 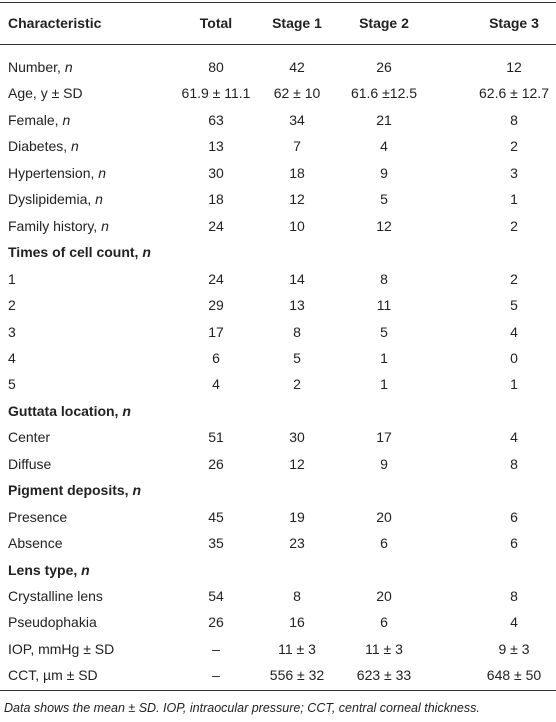 I want to click on section-label: Lens type, n, so click(x=49, y=570).